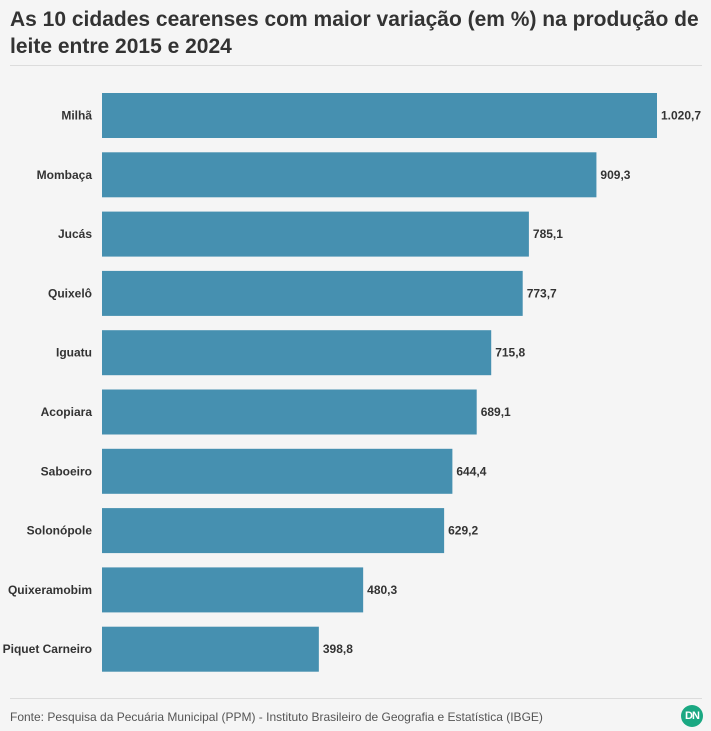  What do you see at coordinates (496, 412) in the screenshot?
I see `value-label: 689,1` at bounding box center [496, 412].